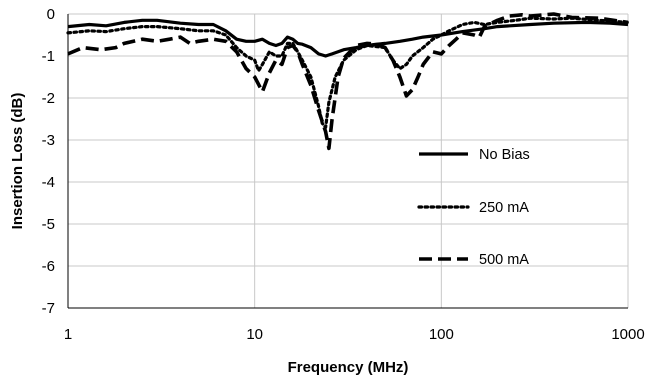 Image resolution: width=652 pixels, height=383 pixels. Describe the element at coordinates (254, 334) in the screenshot. I see `x-tick-label: 10` at that location.